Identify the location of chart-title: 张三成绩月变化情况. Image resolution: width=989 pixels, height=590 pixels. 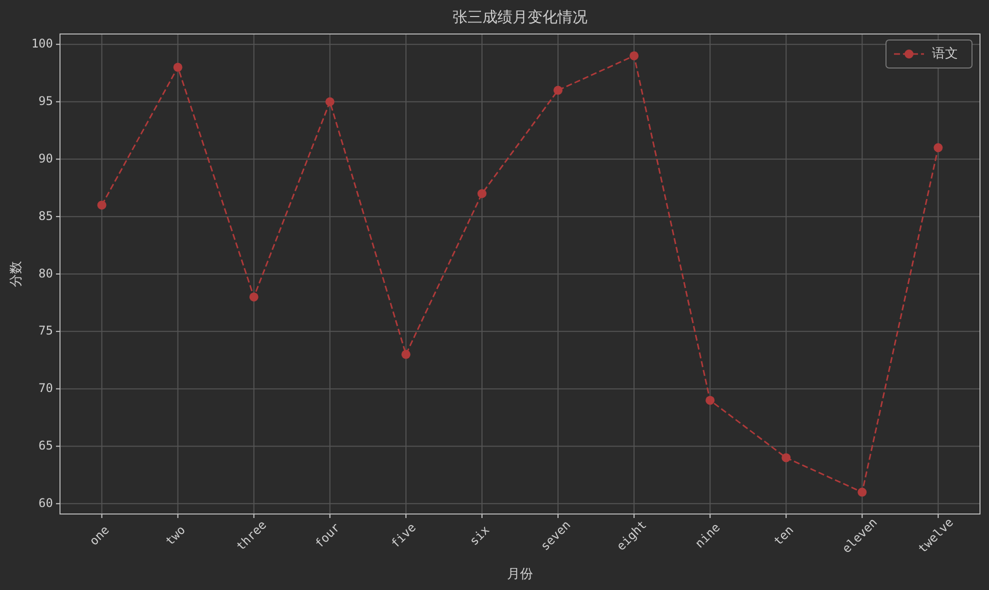
(520, 17).